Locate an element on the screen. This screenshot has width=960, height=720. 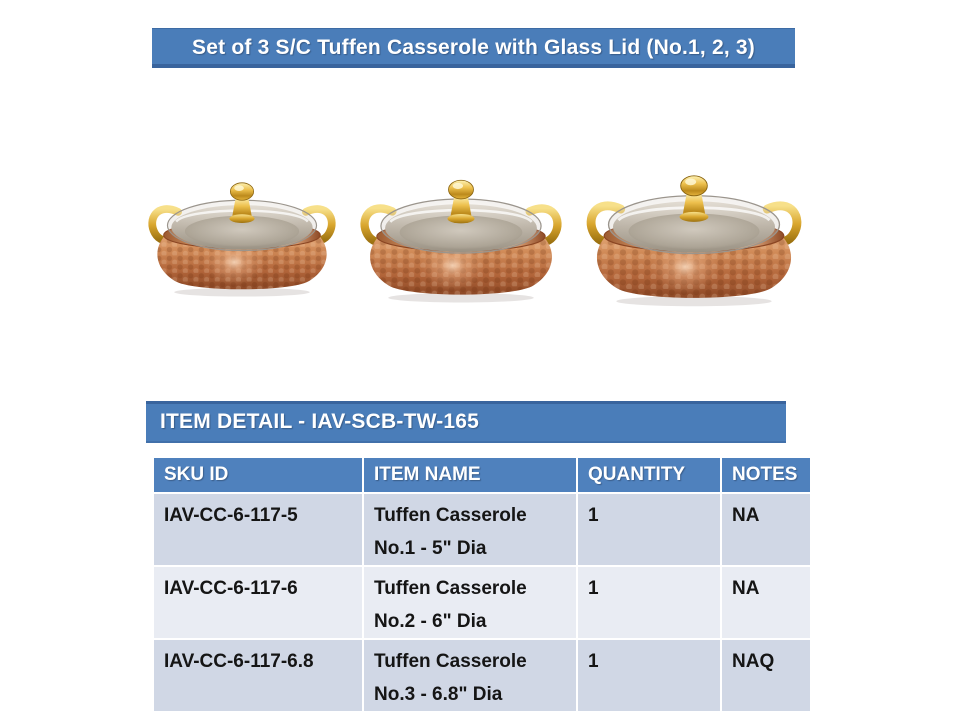
item-name-line2: No.3 - 6.8" Dia is located at coordinates (438, 694).